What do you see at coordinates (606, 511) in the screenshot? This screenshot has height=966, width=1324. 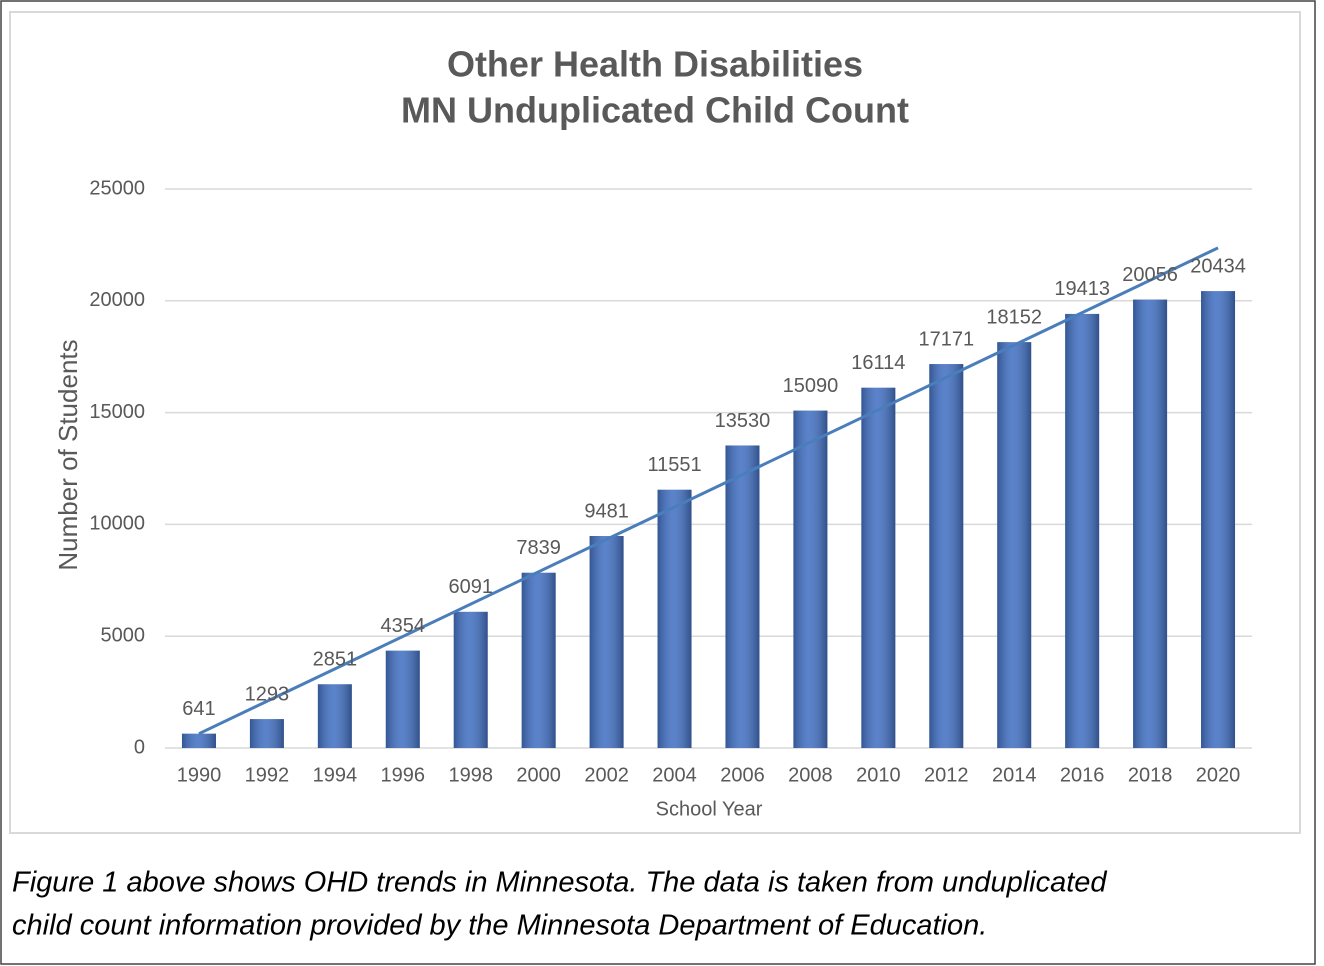 I see `data-label: 9481` at bounding box center [606, 511].